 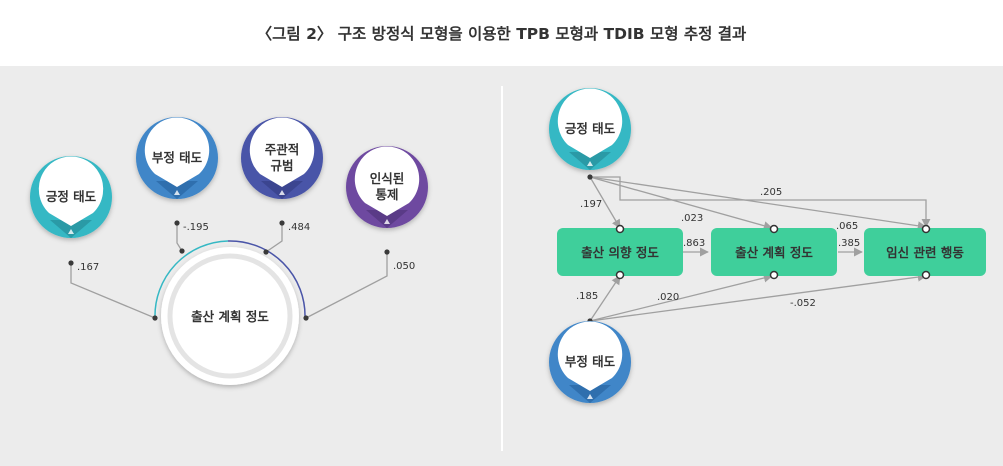 What do you see at coordinates (282, 149) in the screenshot?
I see `node-label-line1: 주관적` at bounding box center [282, 149].